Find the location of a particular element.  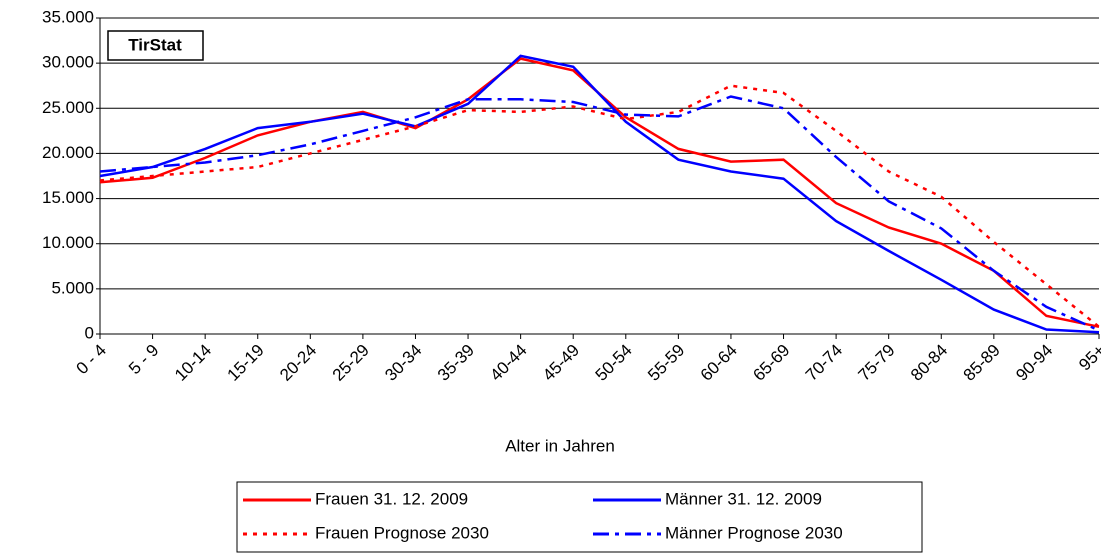

y-tick-label: 0 is located at coordinates (89, 332).